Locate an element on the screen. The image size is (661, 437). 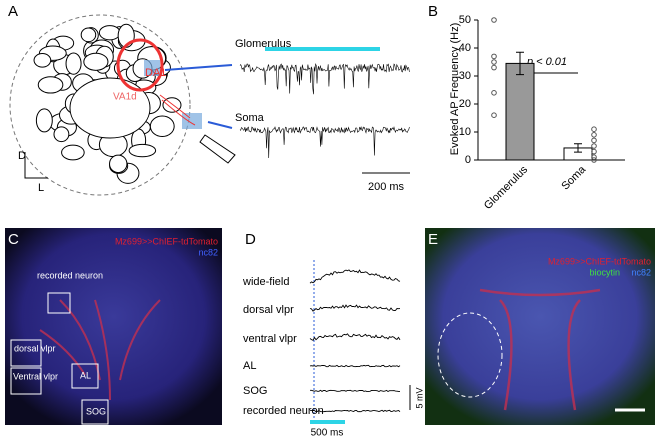
trace-label: SOG is located at coordinates (255, 391).